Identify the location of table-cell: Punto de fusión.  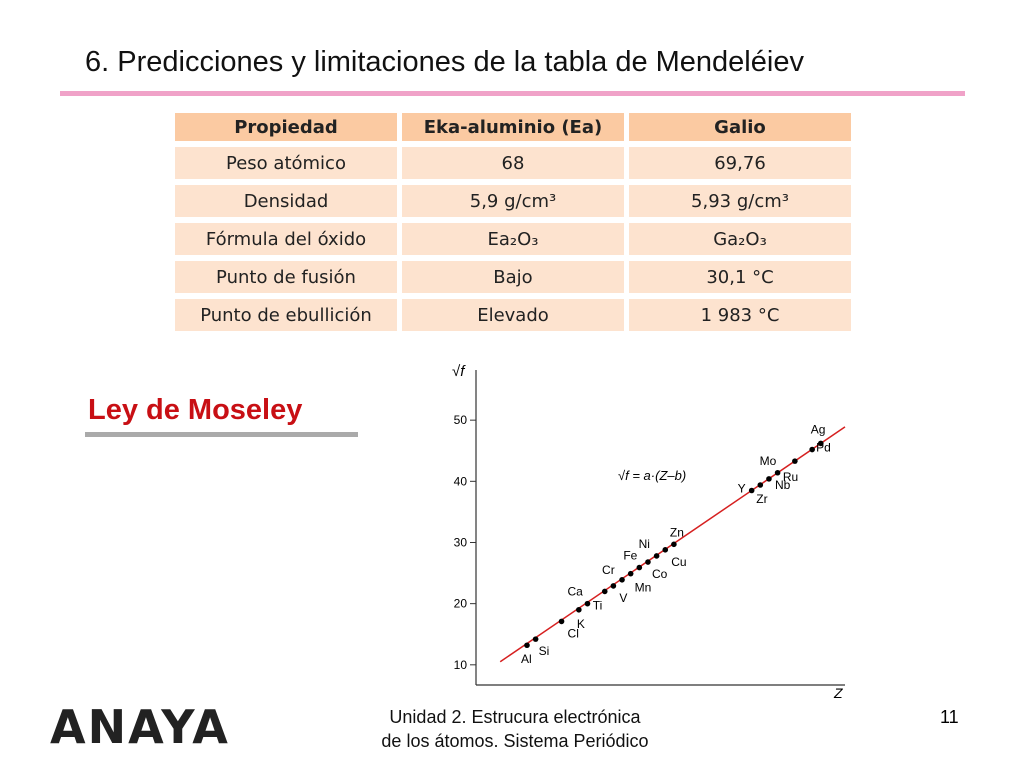
(286, 277).